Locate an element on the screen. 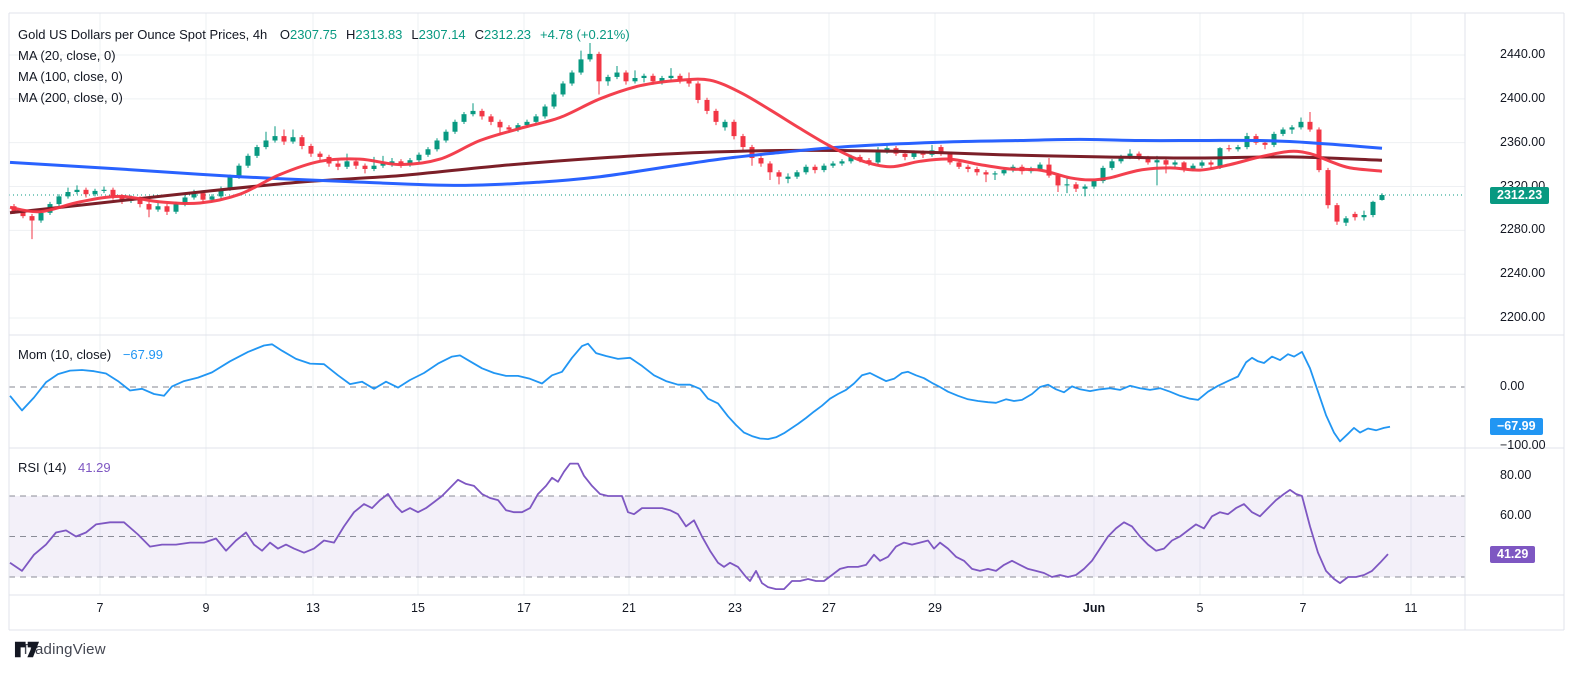 The height and width of the screenshot is (676, 1580). rsi-axis-label: 60.00 is located at coordinates (1516, 515).